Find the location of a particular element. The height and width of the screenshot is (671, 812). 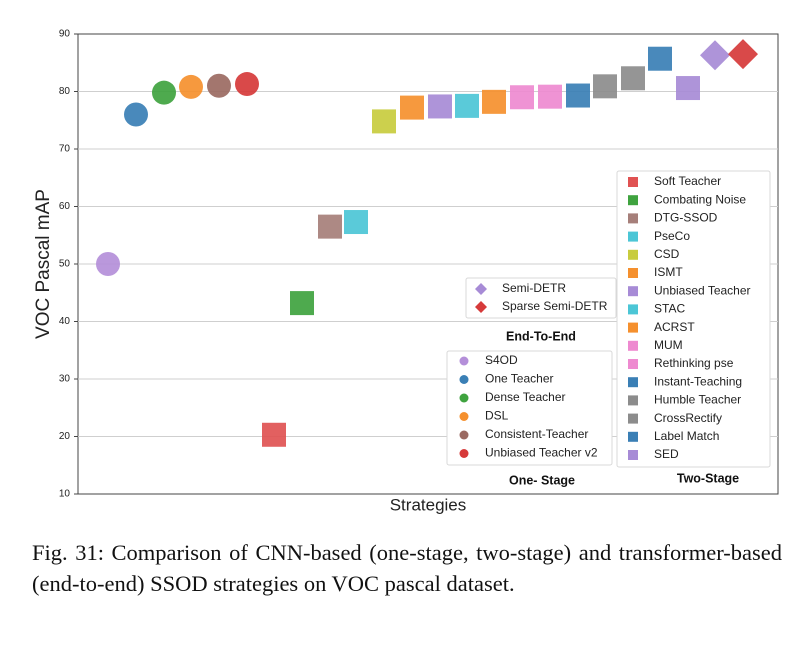

y-tick-label: 10 is located at coordinates (65, 494).